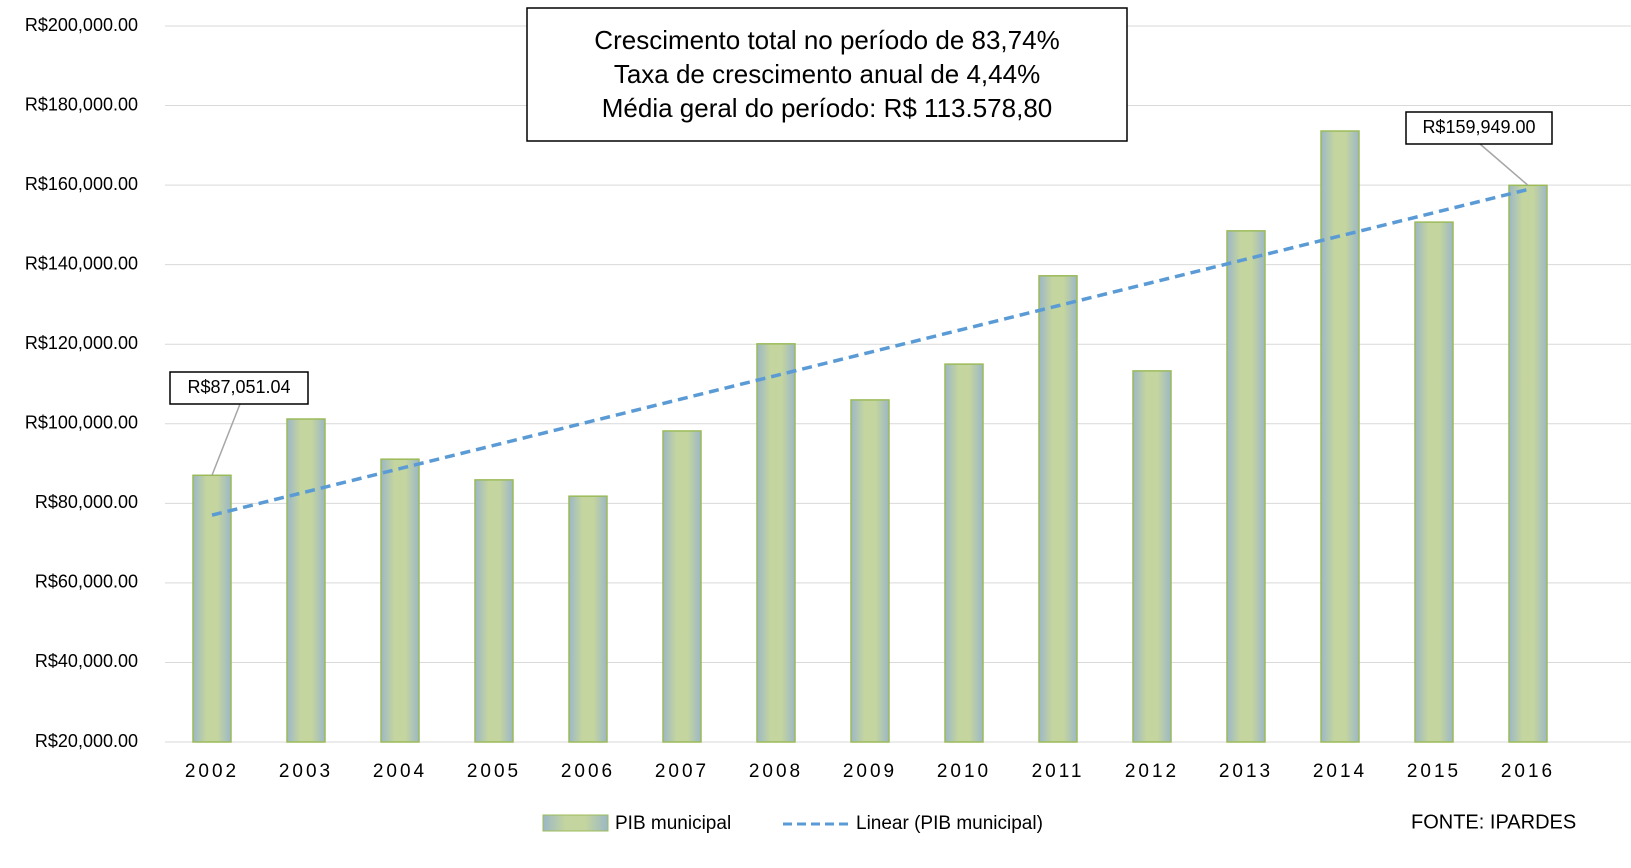  I want to click on y-tick-label: R$160,000.00, so click(81, 184).